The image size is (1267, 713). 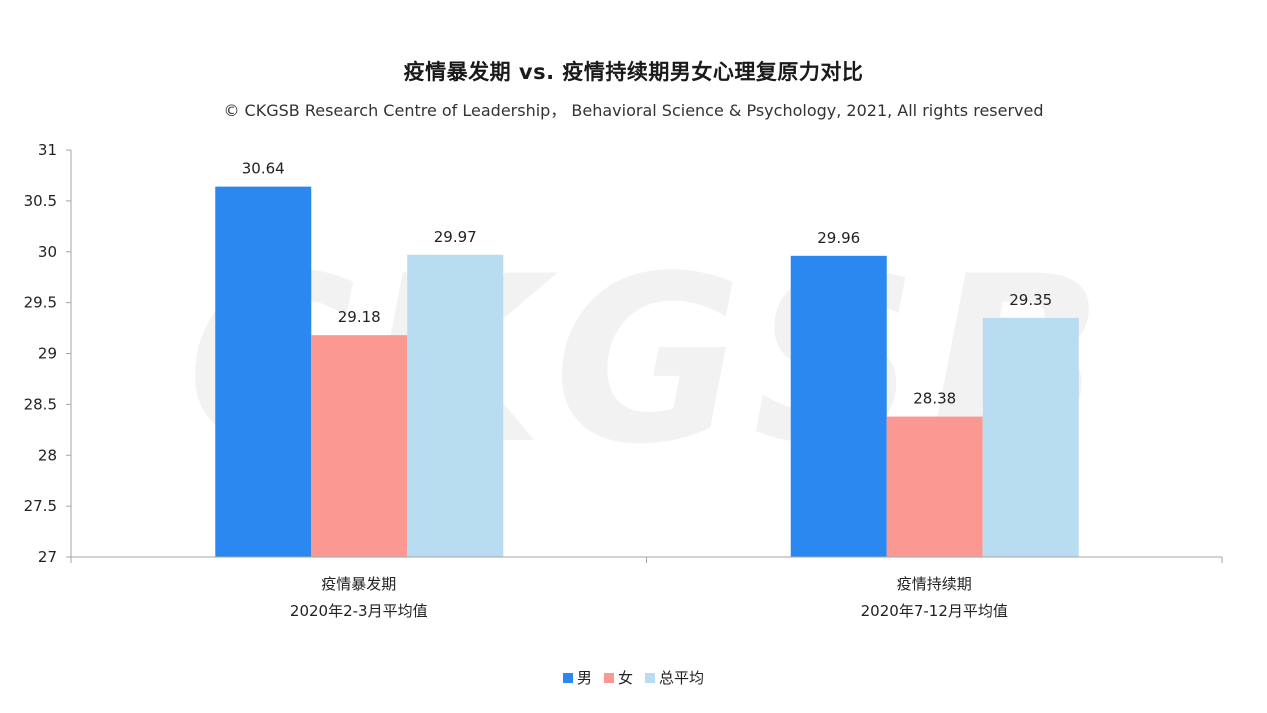 I want to click on legend-item-1: 女, so click(x=618, y=677).